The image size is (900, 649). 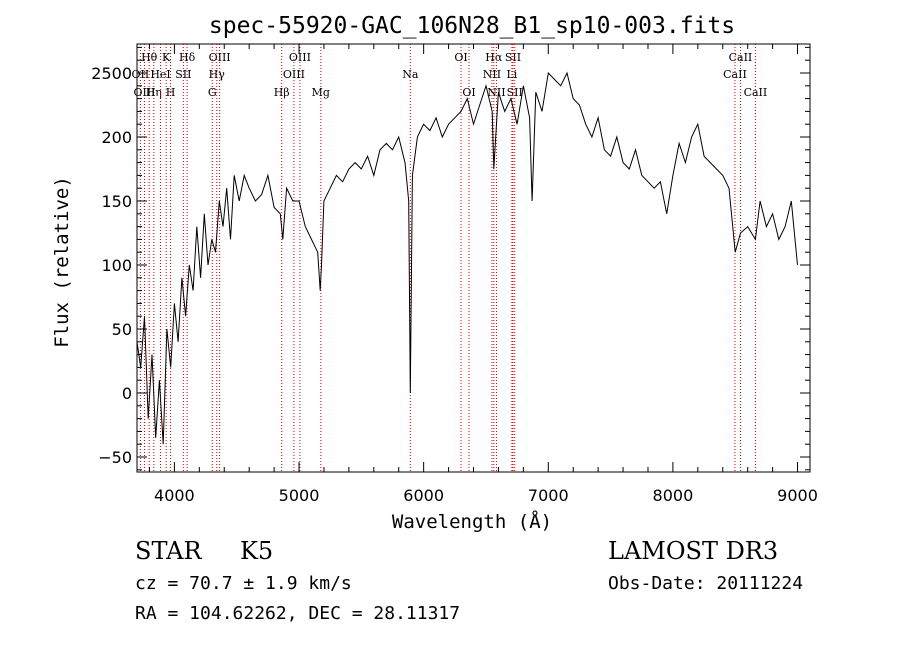 What do you see at coordinates (548, 495) in the screenshot?
I see `x-tick-label: 7000` at bounding box center [548, 495].